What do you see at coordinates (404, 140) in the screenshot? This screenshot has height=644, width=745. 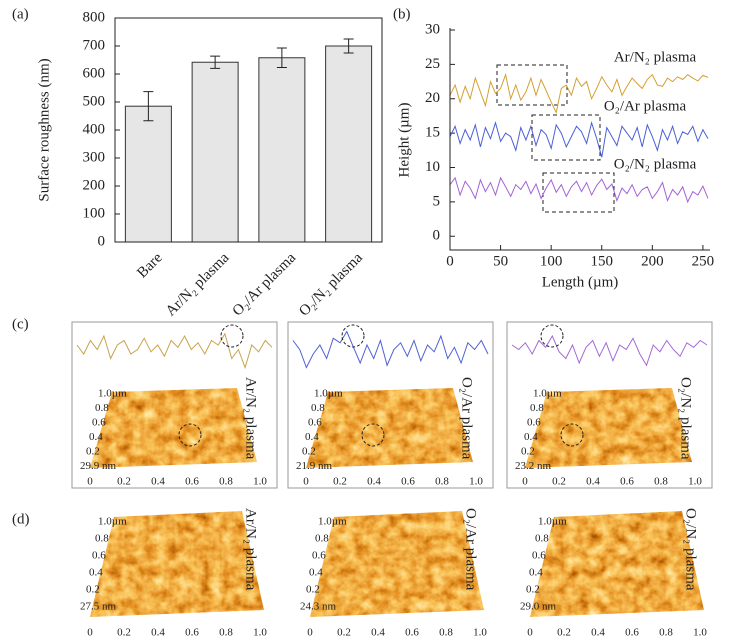 I see `y-axis-label: Height (µm)` at bounding box center [404, 140].